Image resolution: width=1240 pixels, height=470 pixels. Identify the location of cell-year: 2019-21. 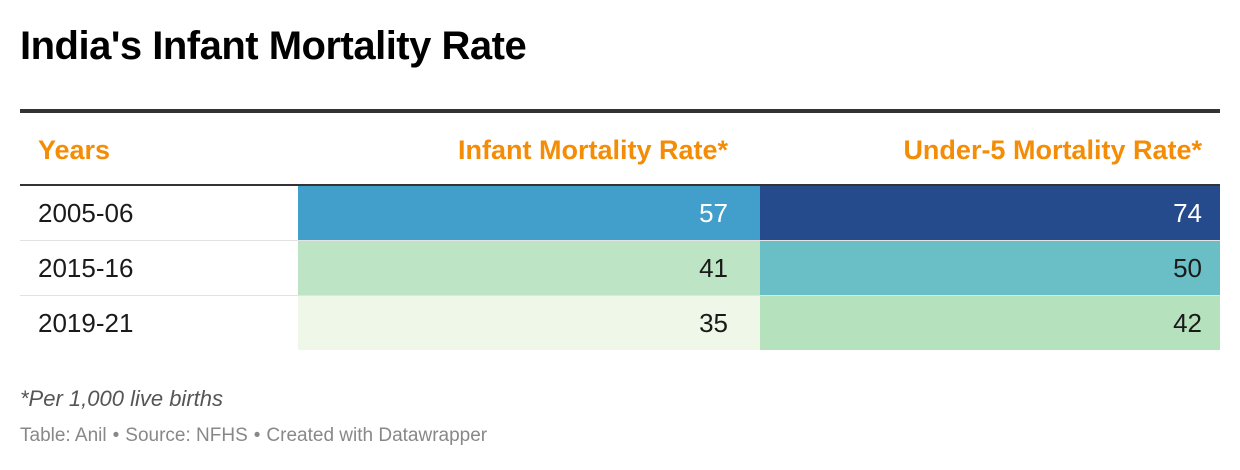
(86, 323).